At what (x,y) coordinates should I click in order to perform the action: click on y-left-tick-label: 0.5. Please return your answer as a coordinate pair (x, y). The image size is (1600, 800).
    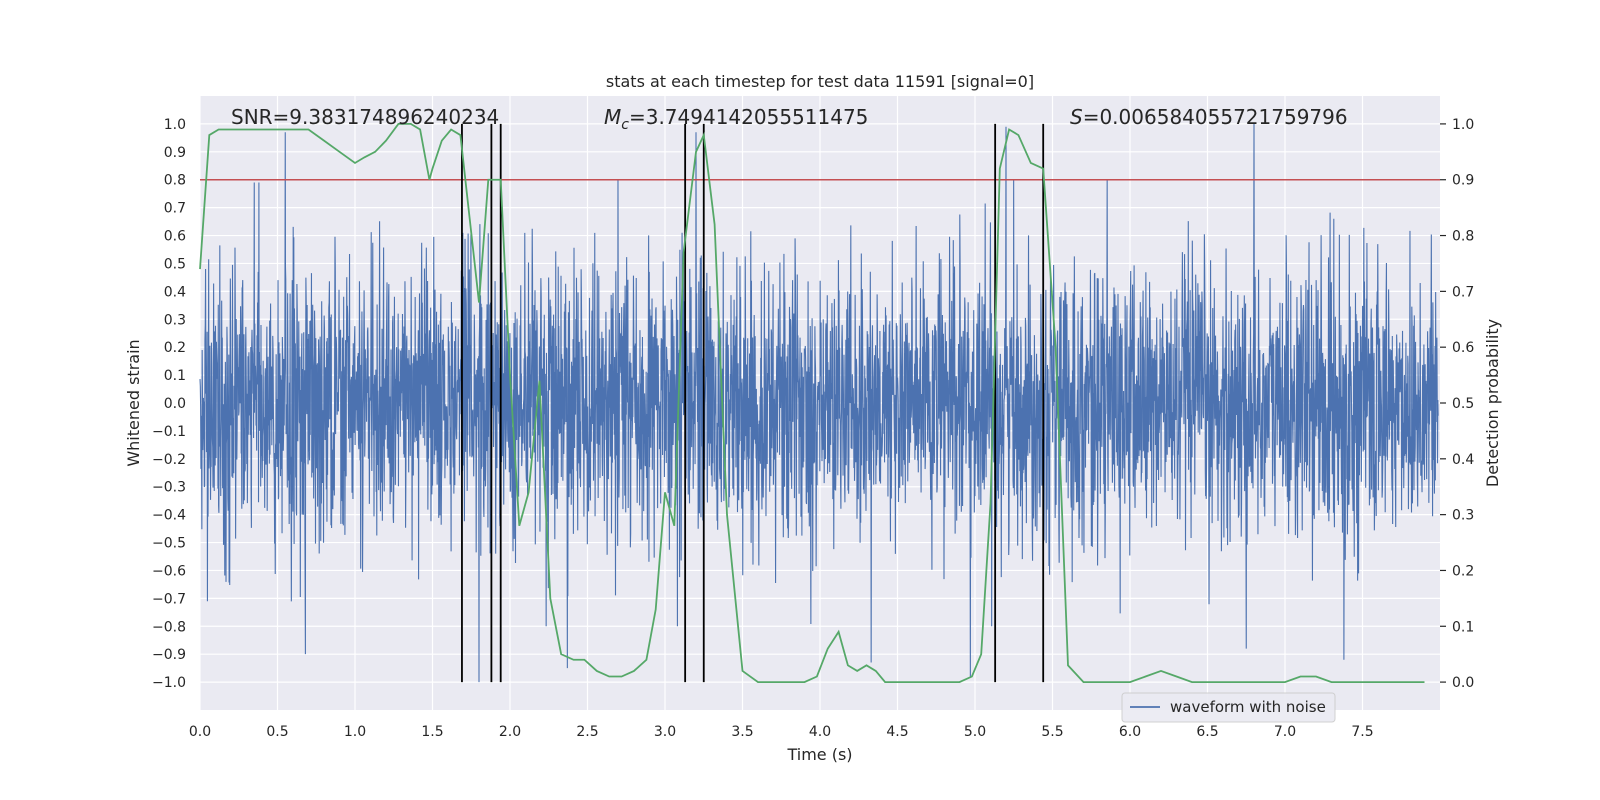
    Looking at the image, I should click on (175, 264).